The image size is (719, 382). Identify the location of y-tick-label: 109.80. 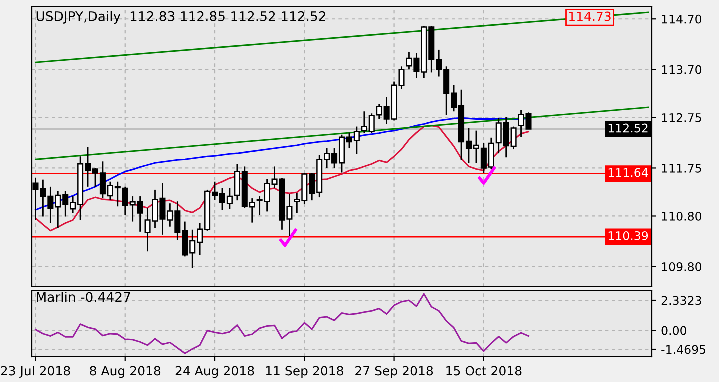
(682, 267).